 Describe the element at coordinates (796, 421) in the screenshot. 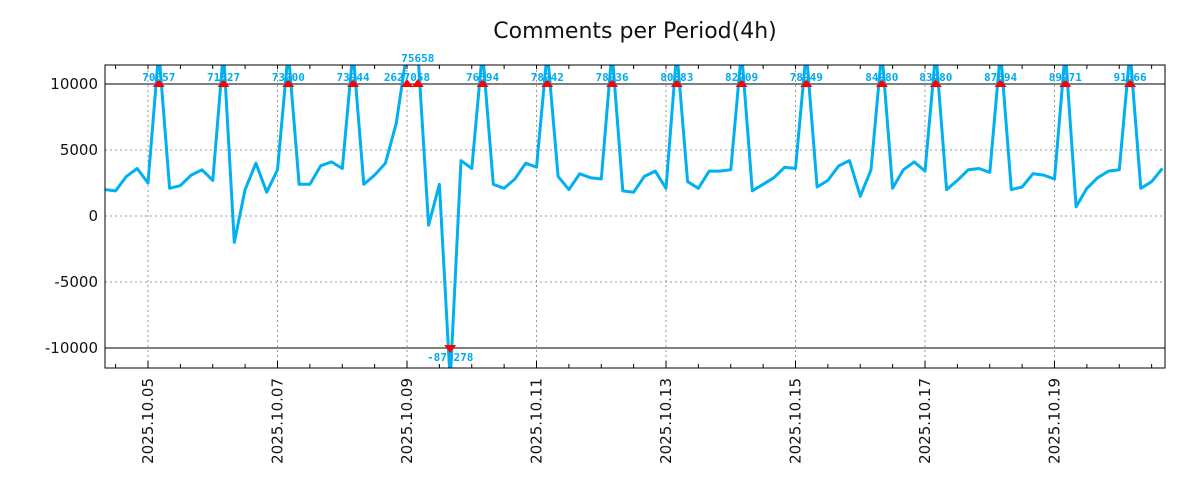

I see `x-tick-label: 2025.10.15` at that location.